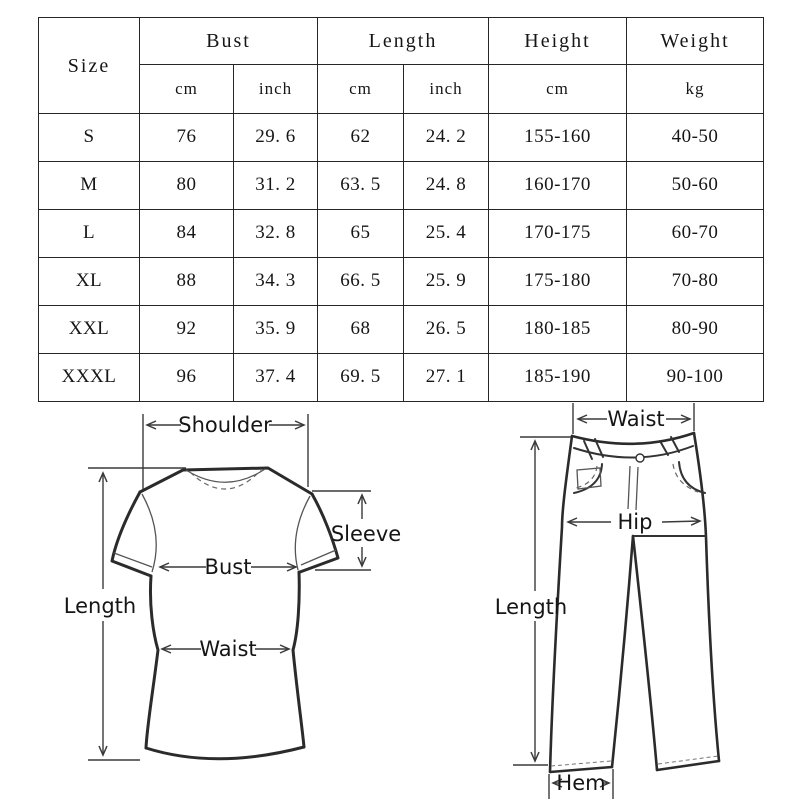 This screenshot has width=800, height=800. I want to click on cell-length-inch: 26. 5, so click(446, 329).